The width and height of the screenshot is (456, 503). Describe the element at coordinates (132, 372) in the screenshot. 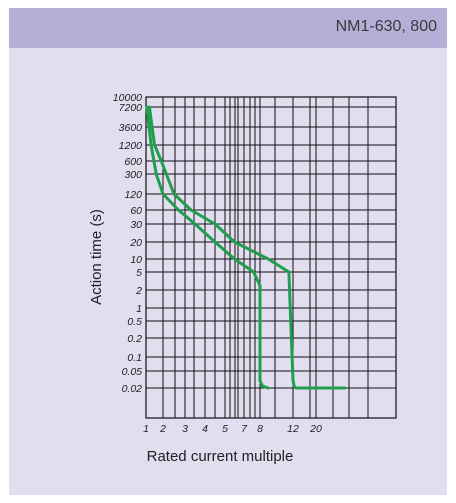

I see `y-tick-label: 0.05` at that location.